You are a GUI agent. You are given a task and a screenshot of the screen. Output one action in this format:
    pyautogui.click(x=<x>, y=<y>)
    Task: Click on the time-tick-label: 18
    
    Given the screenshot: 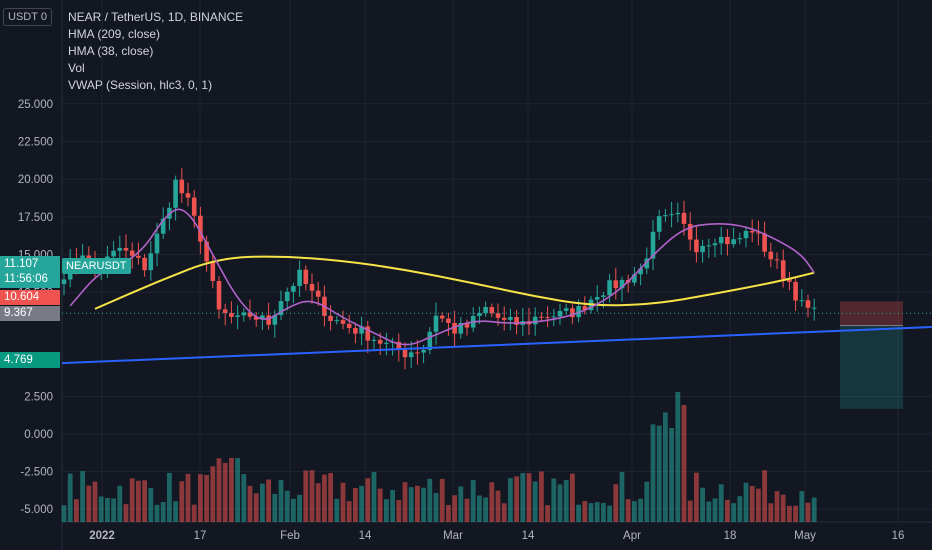 What is the action you would take?
    pyautogui.click(x=730, y=536)
    